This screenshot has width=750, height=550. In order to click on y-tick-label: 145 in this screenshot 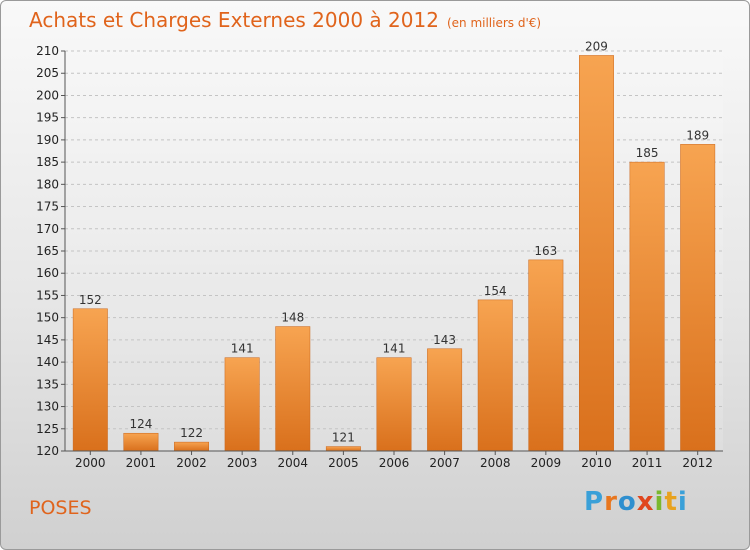, I will do `click(47, 340)`.